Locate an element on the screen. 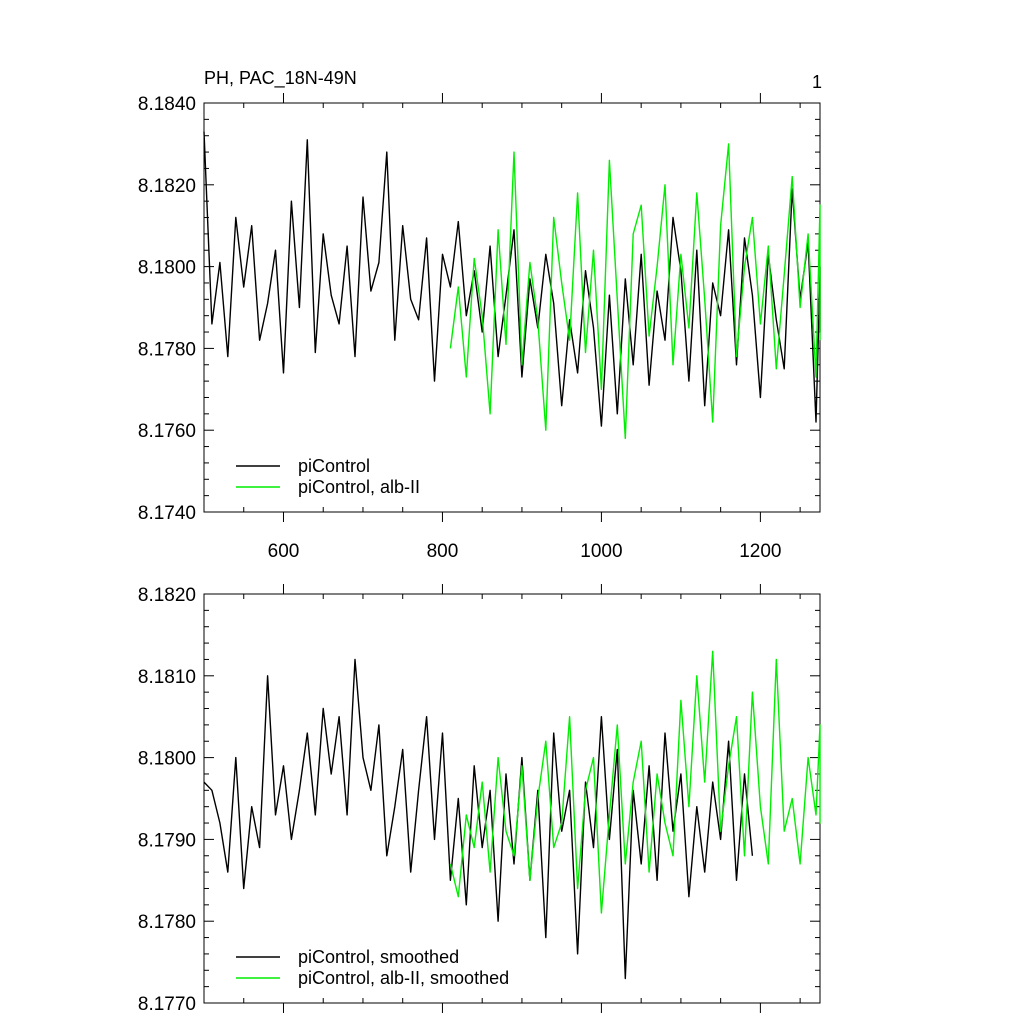  panel-number: 1 is located at coordinates (817, 82).